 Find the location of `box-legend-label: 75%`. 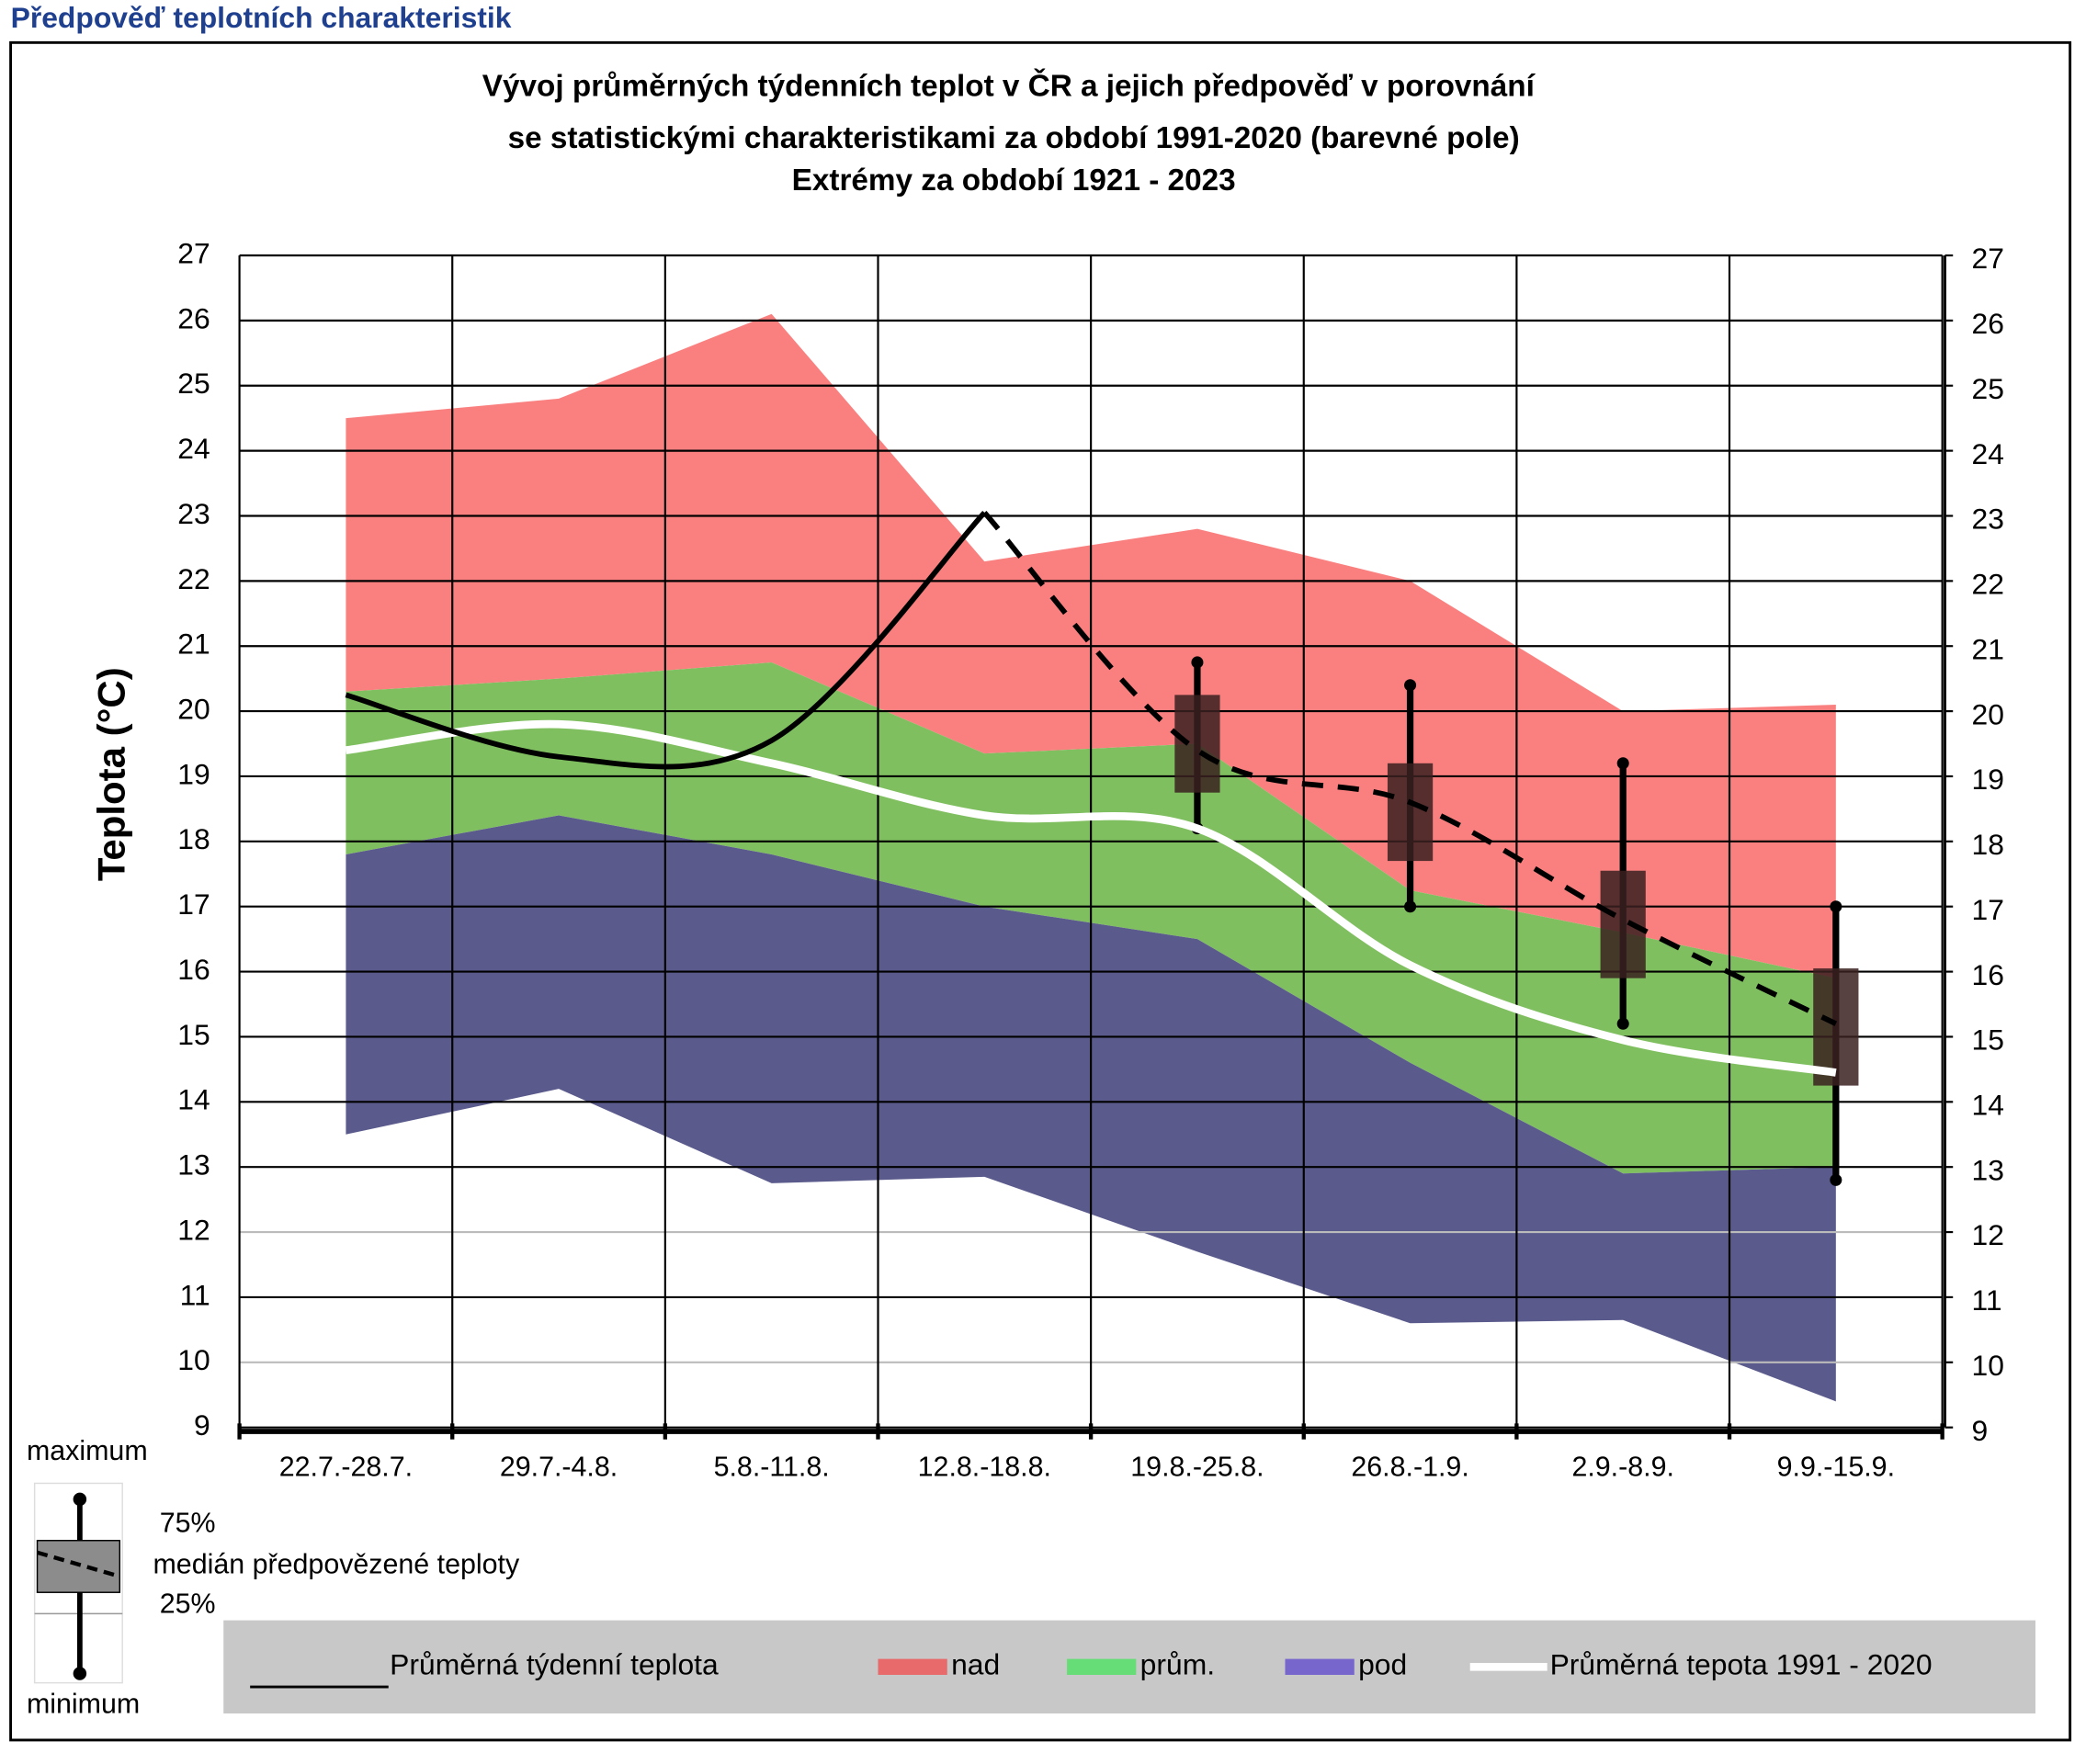

box-legend-label: 75% is located at coordinates (188, 1522).